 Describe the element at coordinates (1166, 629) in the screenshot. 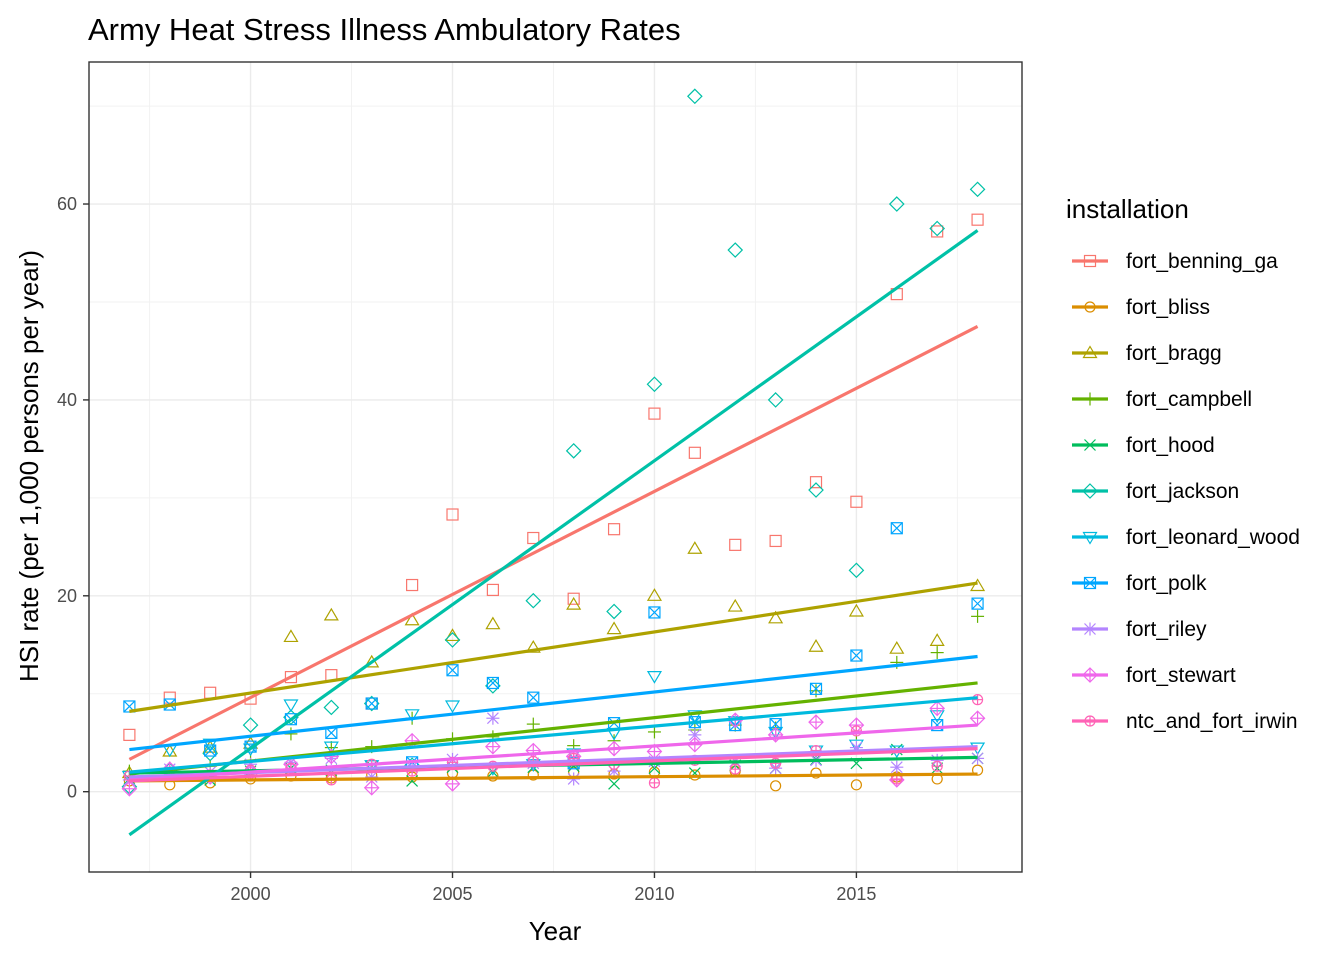

I see `legend-label: fort_riley` at that location.